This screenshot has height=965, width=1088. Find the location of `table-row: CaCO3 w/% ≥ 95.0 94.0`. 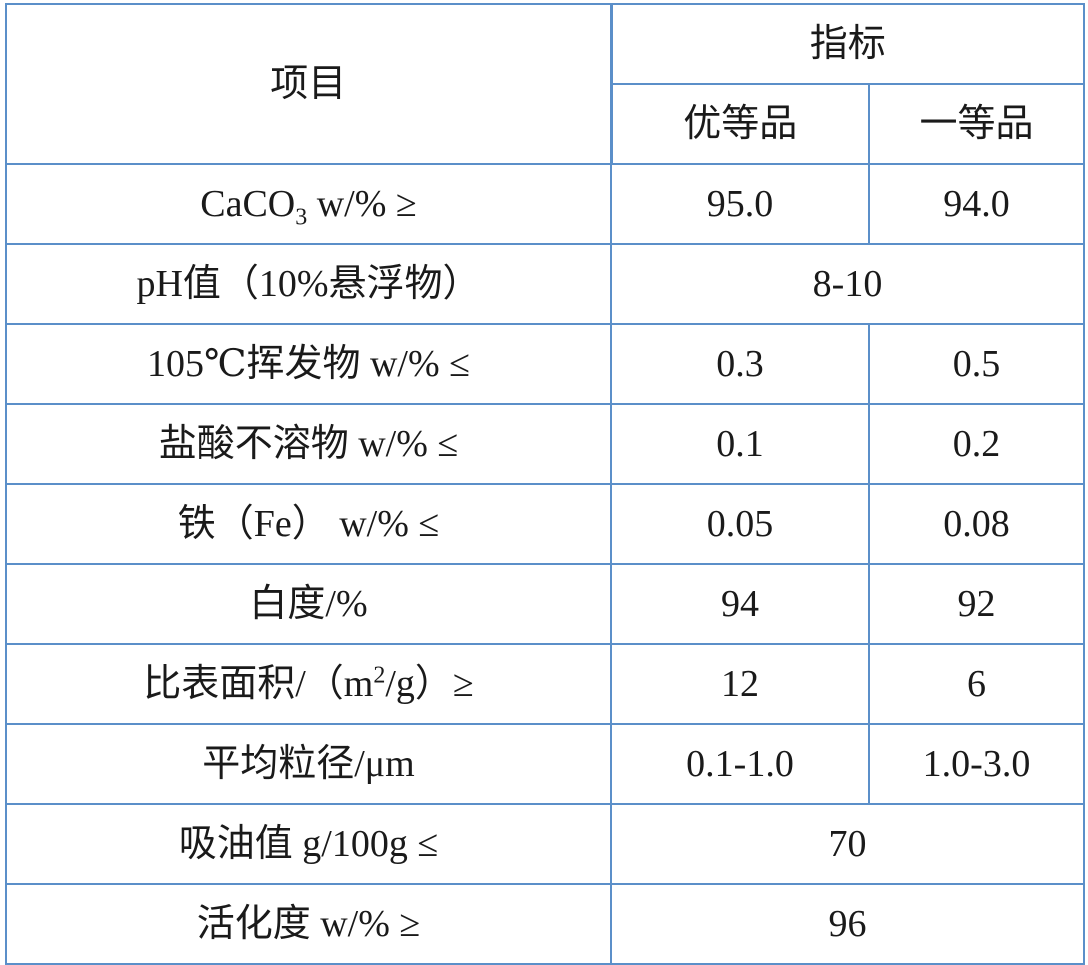

table-row: CaCO3 w/% ≥ 95.0 94.0 is located at coordinates (545, 204).